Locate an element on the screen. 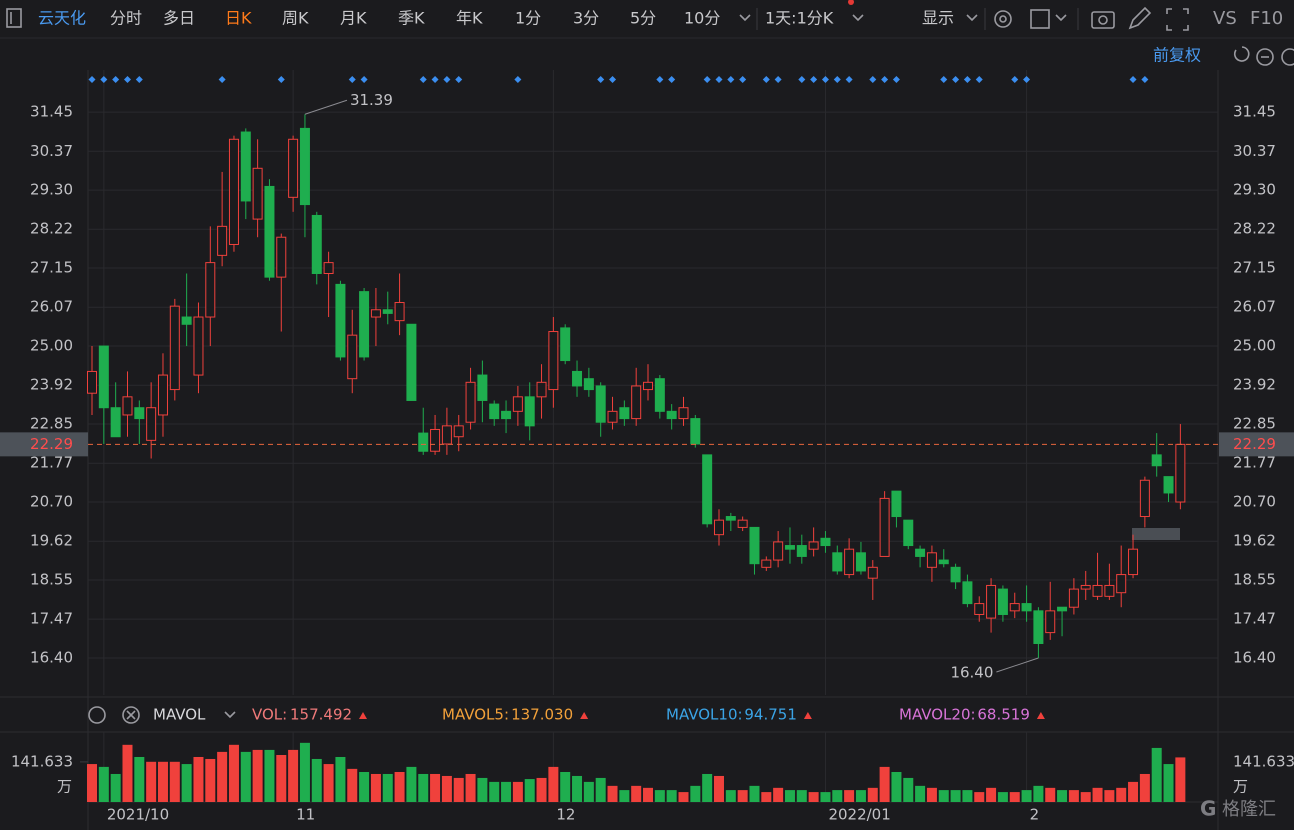 The height and width of the screenshot is (830, 1294). indicator-chevron is located at coordinates (230, 715).